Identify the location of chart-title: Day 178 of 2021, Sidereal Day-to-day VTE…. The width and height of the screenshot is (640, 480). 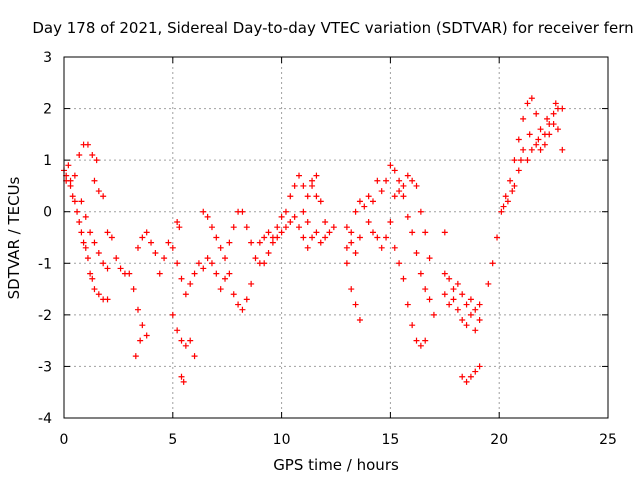
(332, 28).